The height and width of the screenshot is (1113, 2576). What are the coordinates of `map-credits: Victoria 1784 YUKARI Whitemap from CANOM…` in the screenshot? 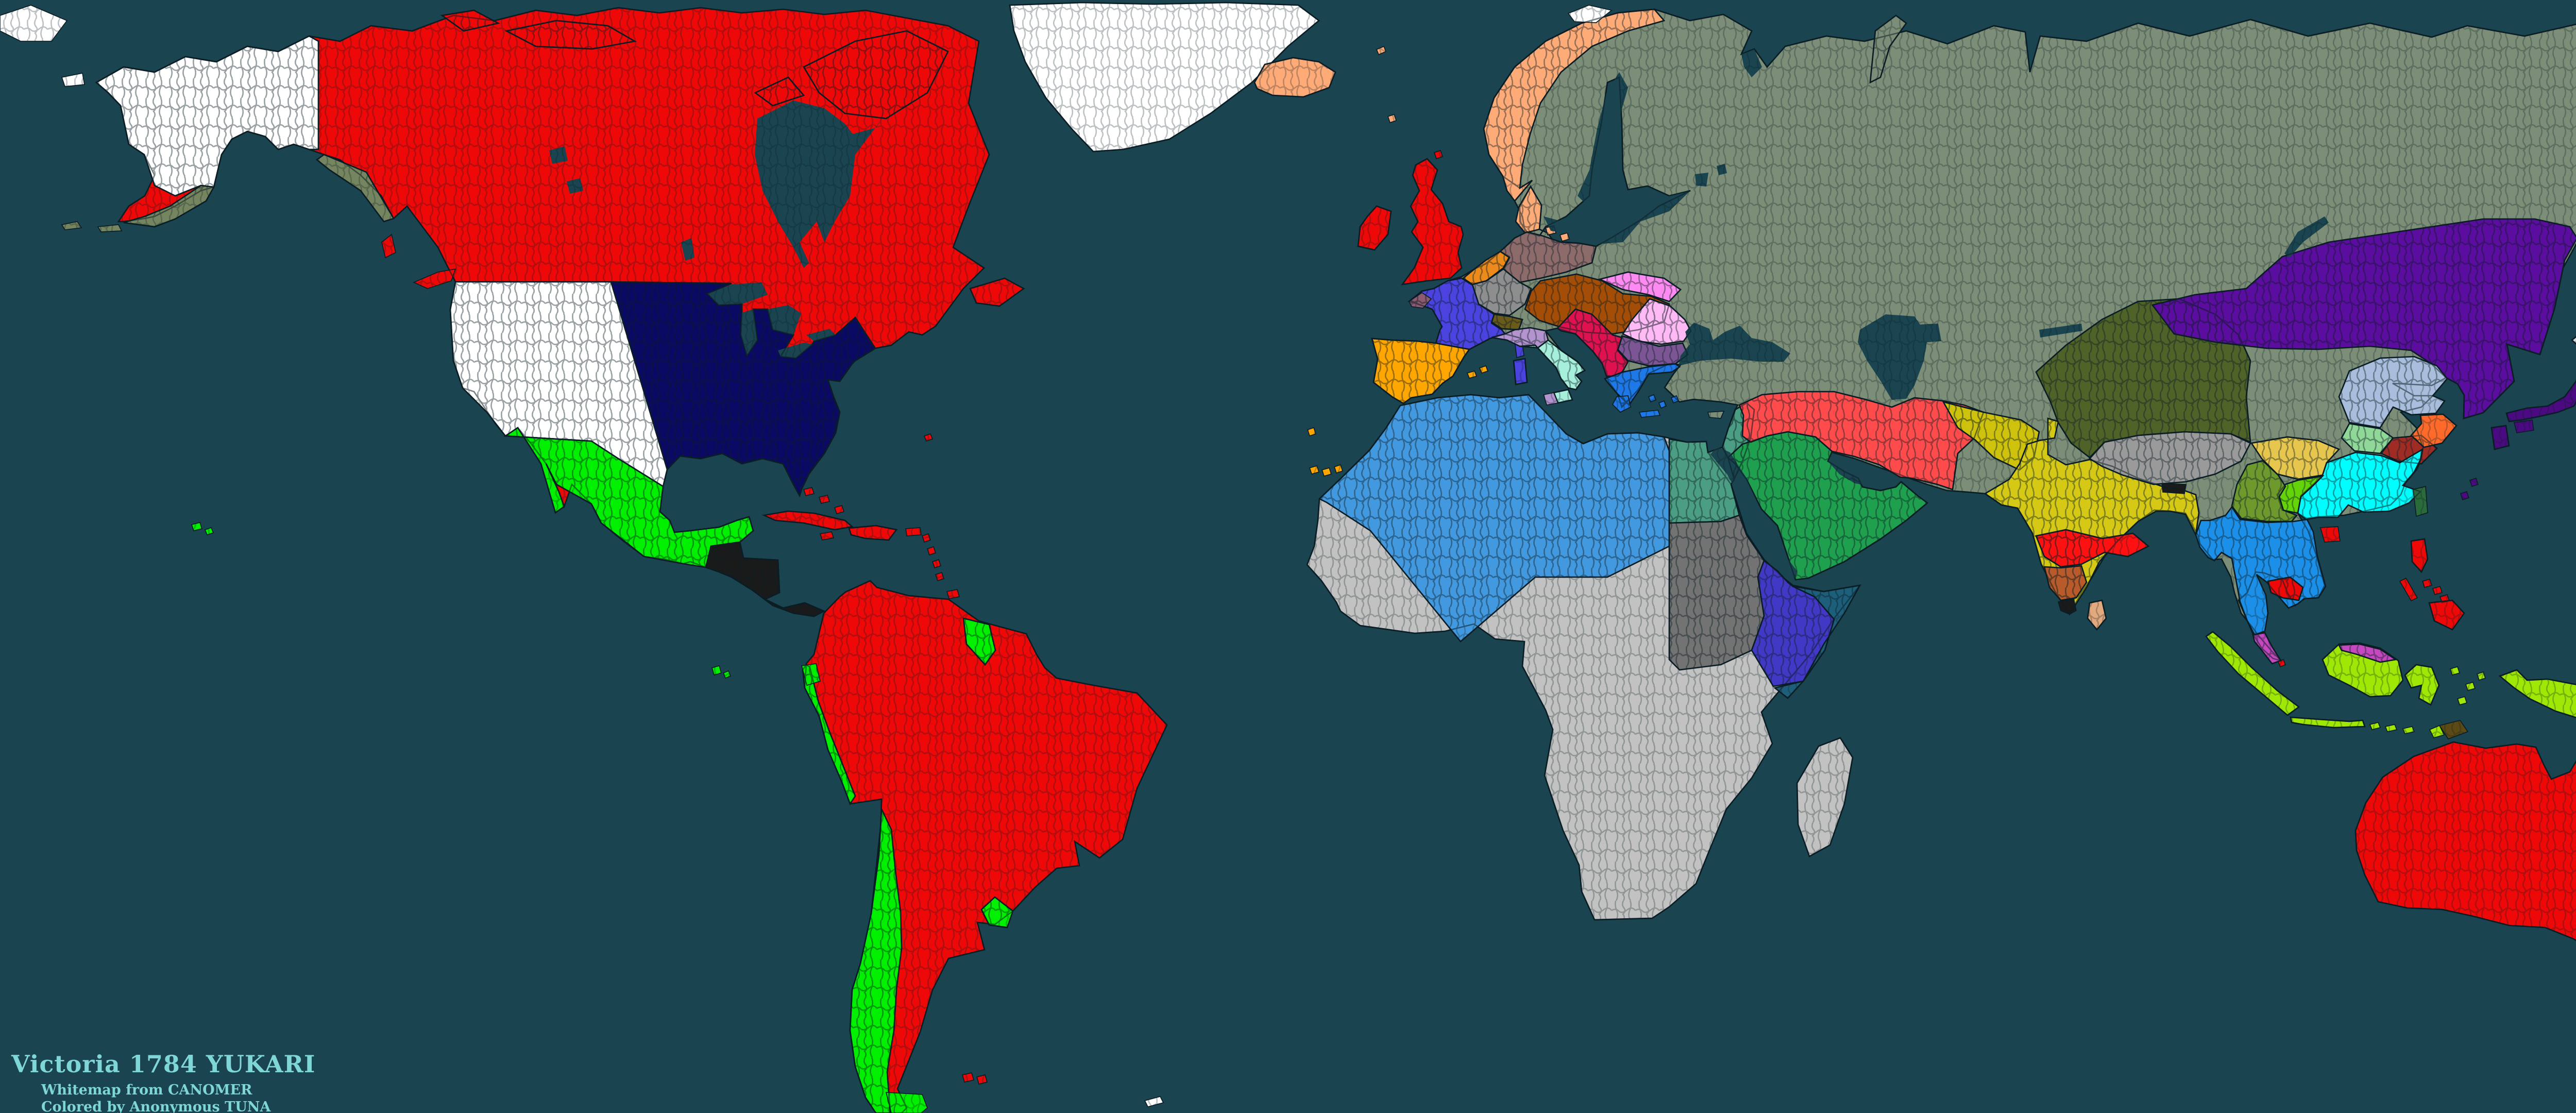 It's located at (163, 1082).